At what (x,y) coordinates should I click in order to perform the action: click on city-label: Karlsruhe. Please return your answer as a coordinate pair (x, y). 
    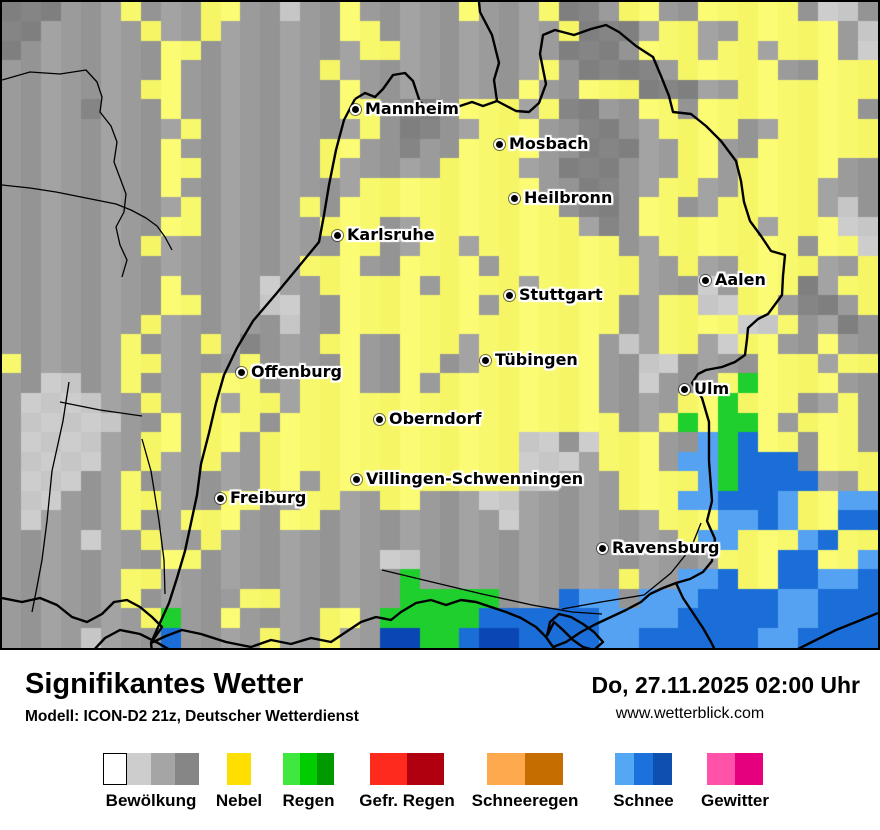
    Looking at the image, I should click on (391, 234).